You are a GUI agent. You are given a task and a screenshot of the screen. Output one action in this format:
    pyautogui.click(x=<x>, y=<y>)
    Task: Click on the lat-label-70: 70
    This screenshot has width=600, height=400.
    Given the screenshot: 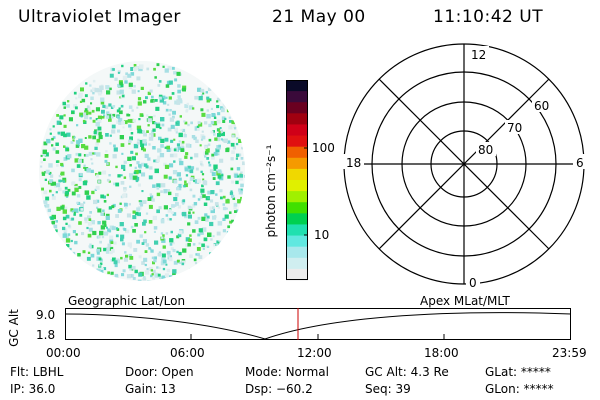 What is the action you would take?
    pyautogui.click(x=514, y=128)
    